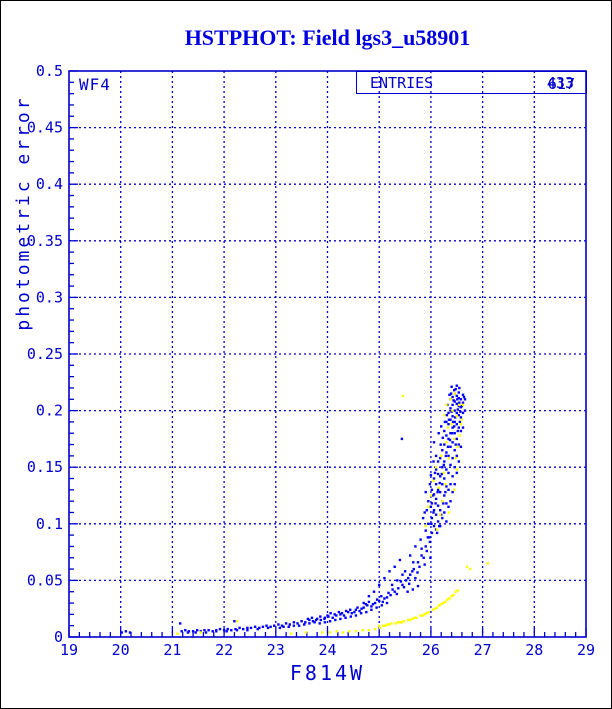 Image resolution: width=612 pixels, height=709 pixels. I want to click on tick-label: 21, so click(172, 650).